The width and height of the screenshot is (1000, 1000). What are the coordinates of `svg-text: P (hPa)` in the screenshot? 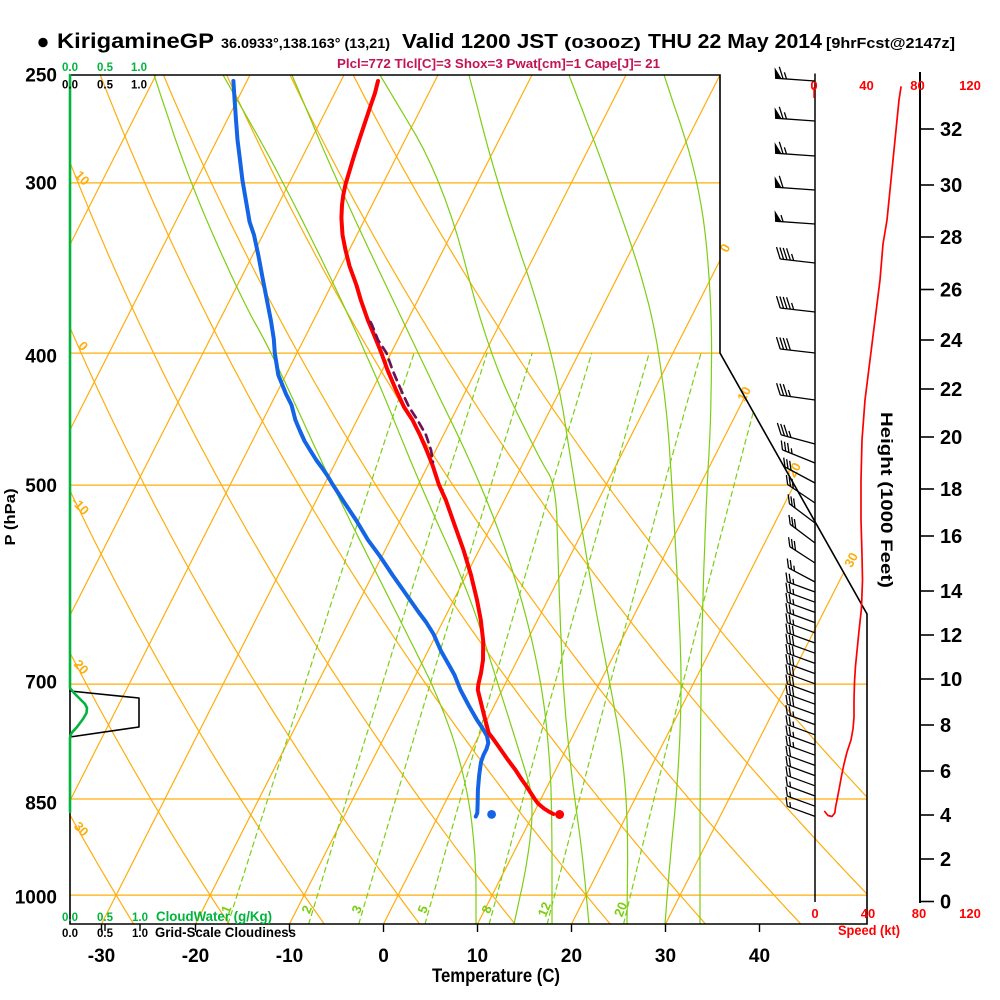 It's located at (10, 517).